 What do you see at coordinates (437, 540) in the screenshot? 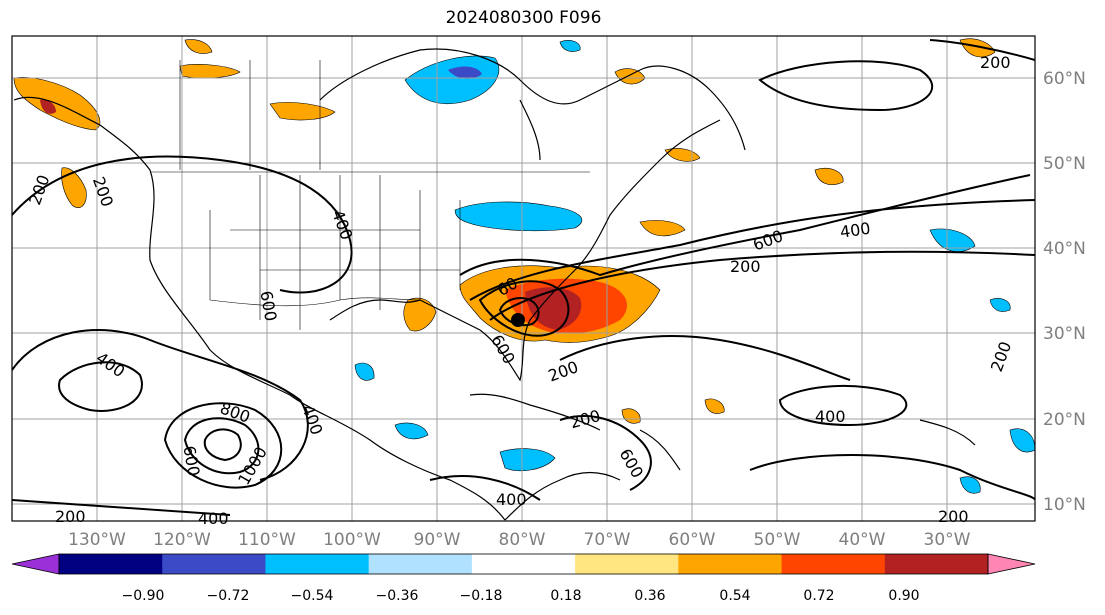
I see `lon-label: 90°W` at bounding box center [437, 540].